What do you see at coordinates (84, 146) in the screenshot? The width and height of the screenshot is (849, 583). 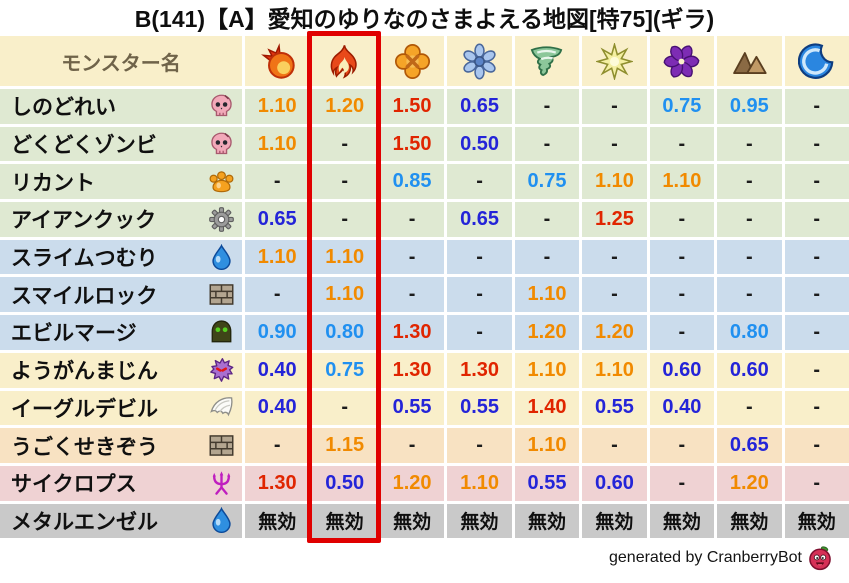 I see `monster-name: どくどくゾンビ` at bounding box center [84, 146].